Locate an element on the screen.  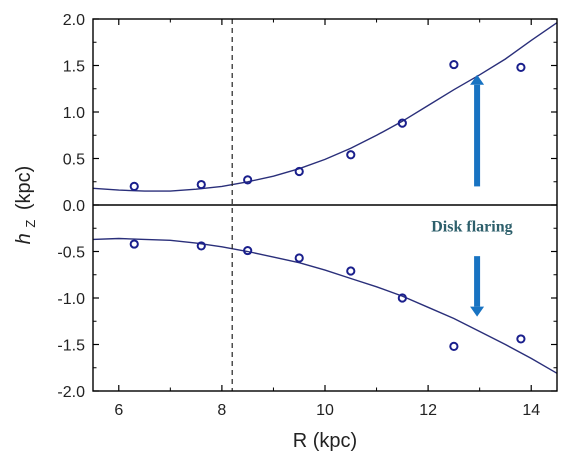
arrow-down-head is located at coordinates (477, 311).